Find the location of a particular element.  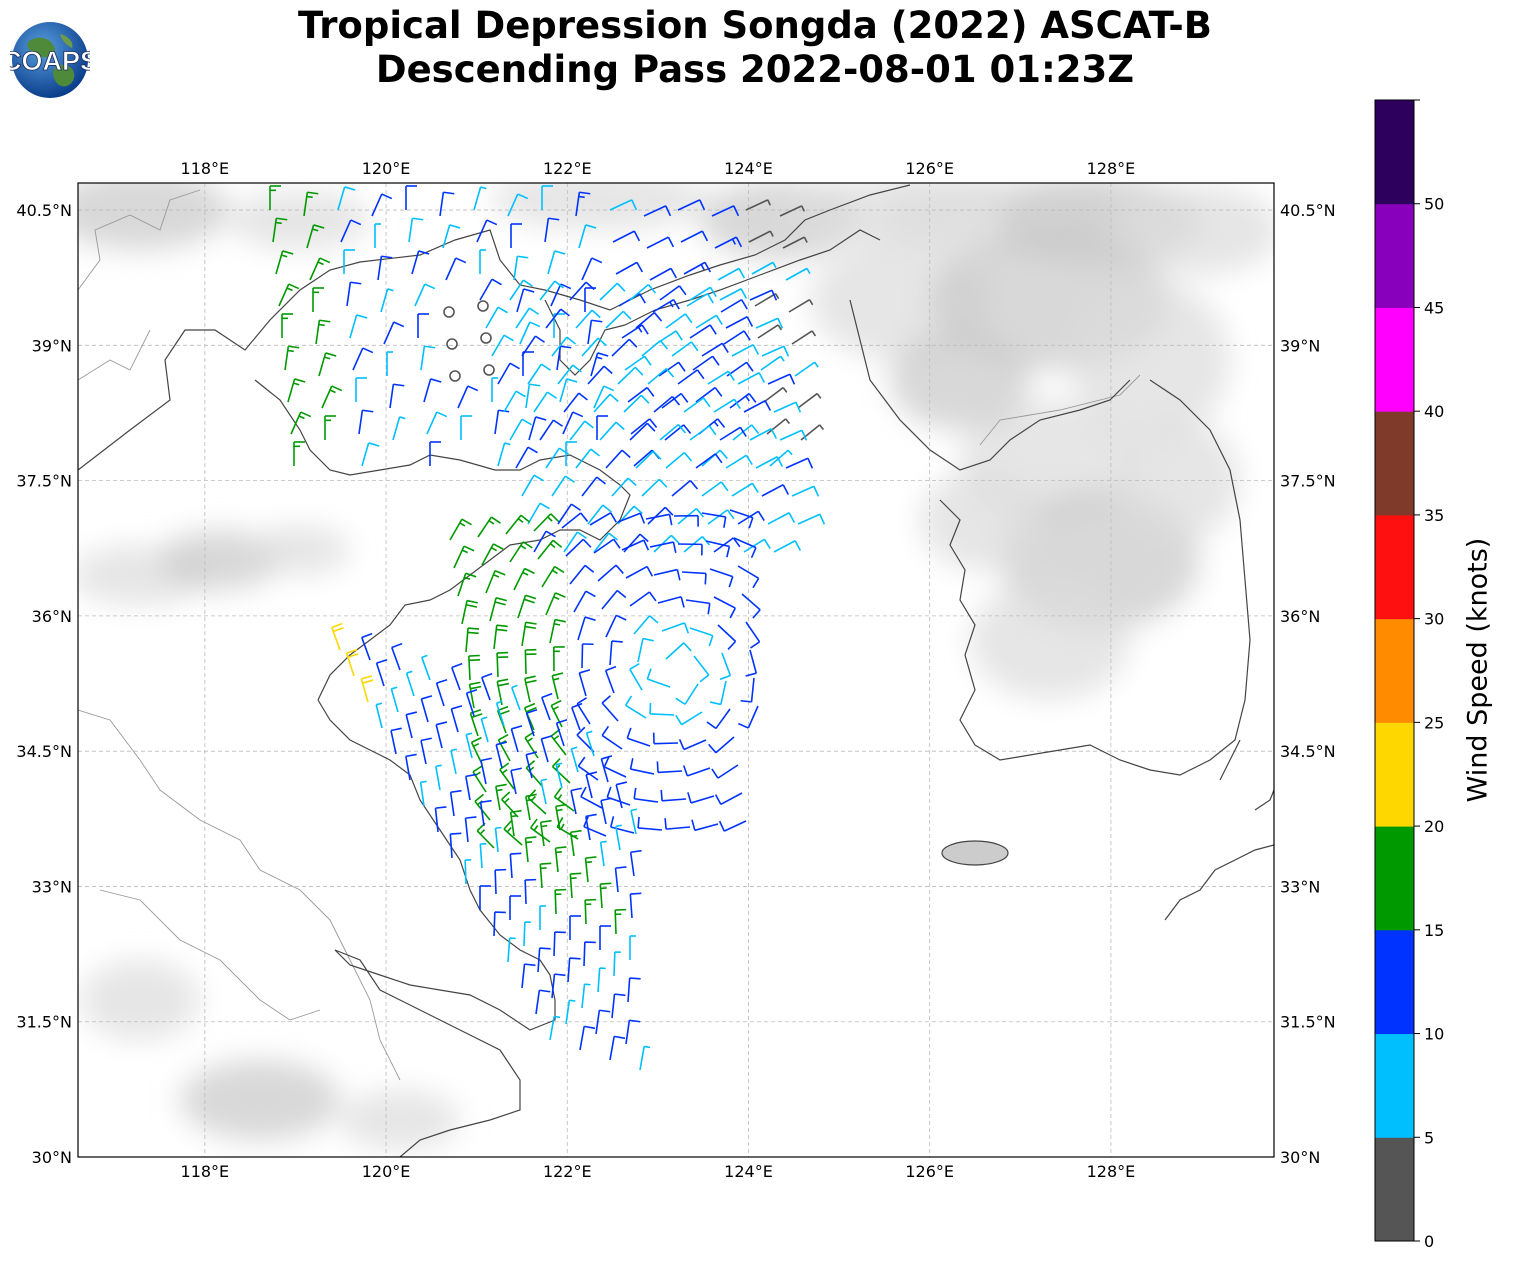

lon-tick-label-top: 118°E is located at coordinates (205, 168).